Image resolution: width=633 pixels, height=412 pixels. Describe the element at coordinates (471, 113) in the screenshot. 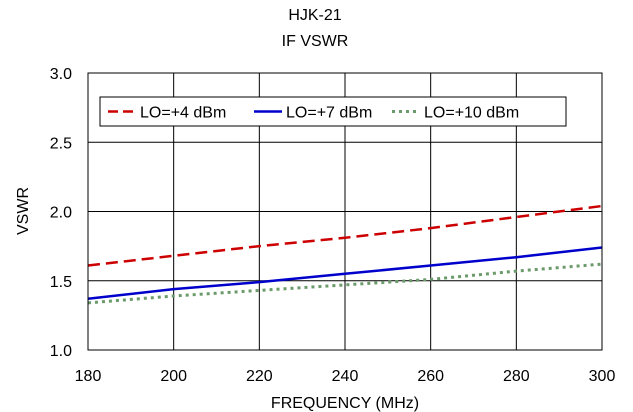

I see `legend-label-3: LO=+10 dBm` at that location.